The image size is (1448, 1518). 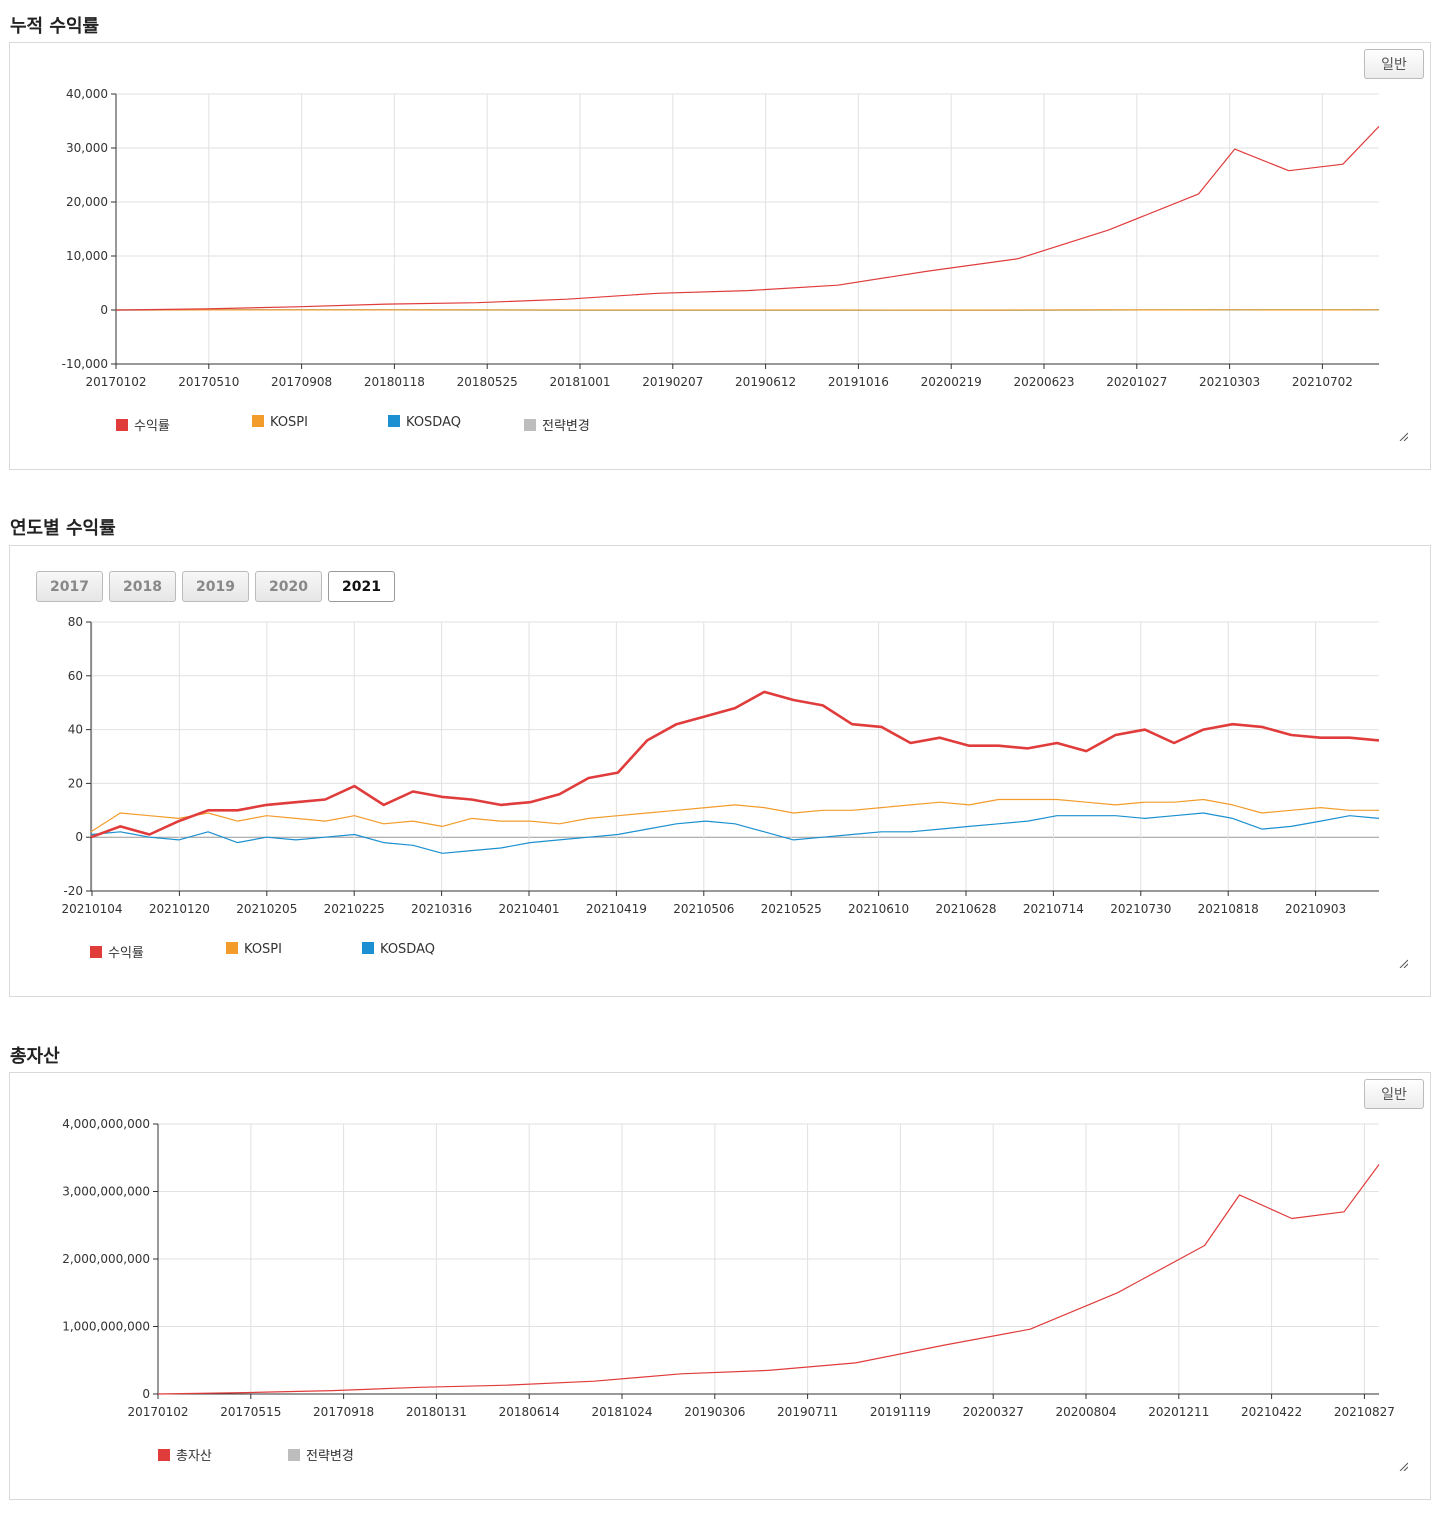 What do you see at coordinates (1229, 382) in the screenshot?
I see `x-tick-label: 20210303` at bounding box center [1229, 382].